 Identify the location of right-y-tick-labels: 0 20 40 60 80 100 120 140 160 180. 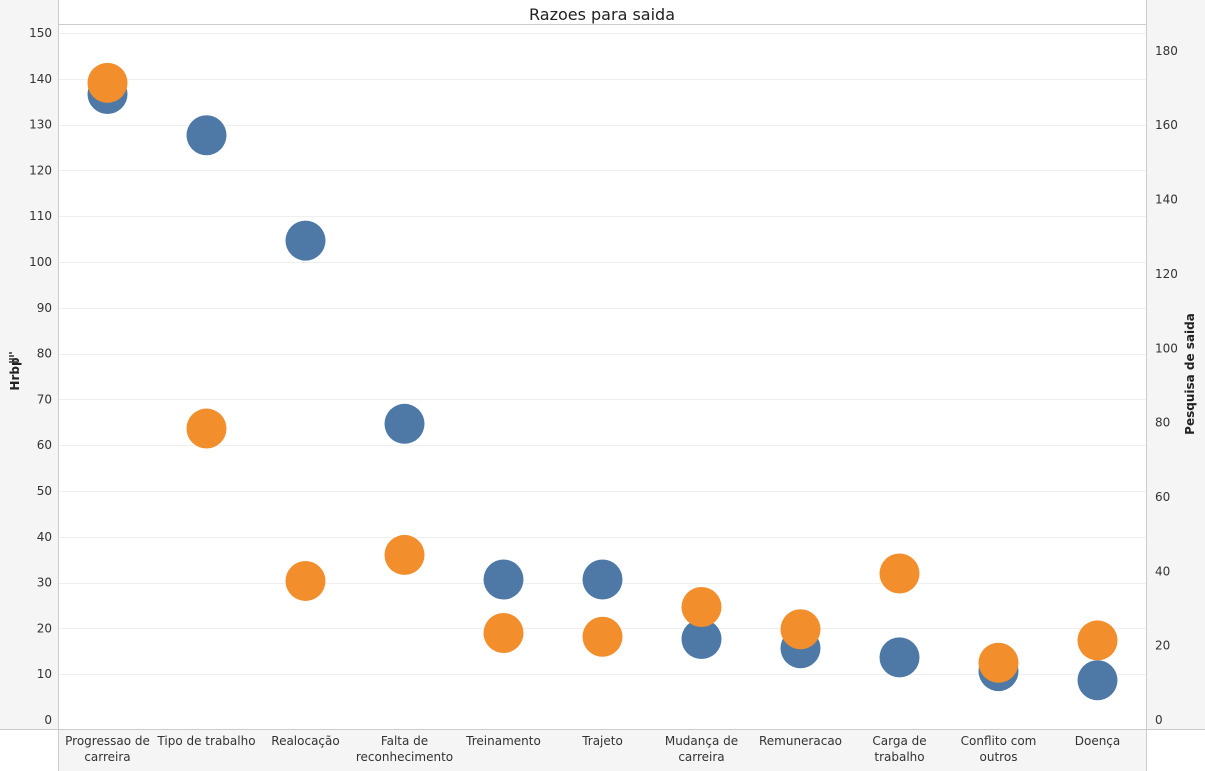
(1166, 385).